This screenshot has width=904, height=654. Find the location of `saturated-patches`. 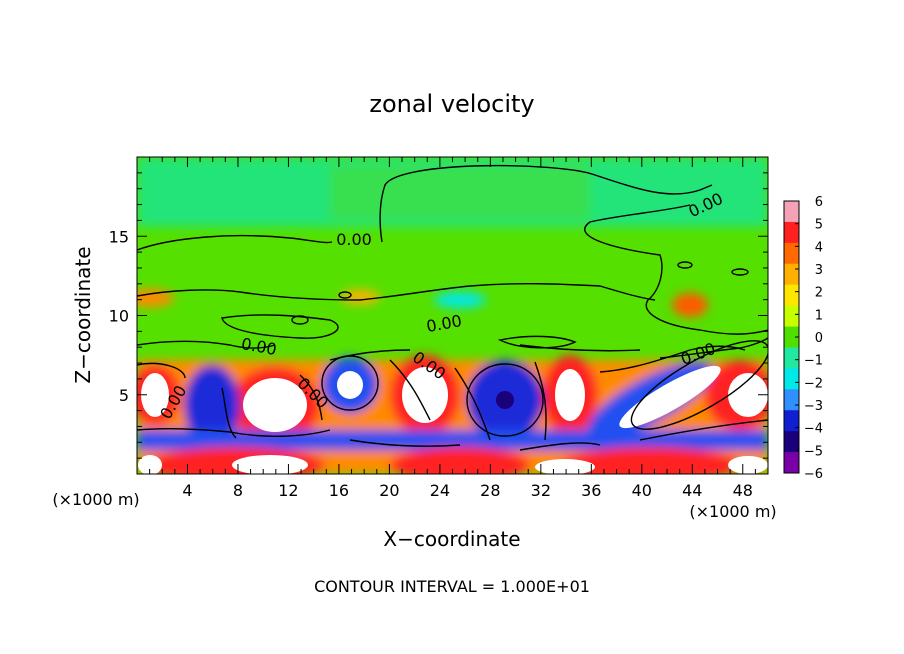

saturated-patches is located at coordinates (453, 419).